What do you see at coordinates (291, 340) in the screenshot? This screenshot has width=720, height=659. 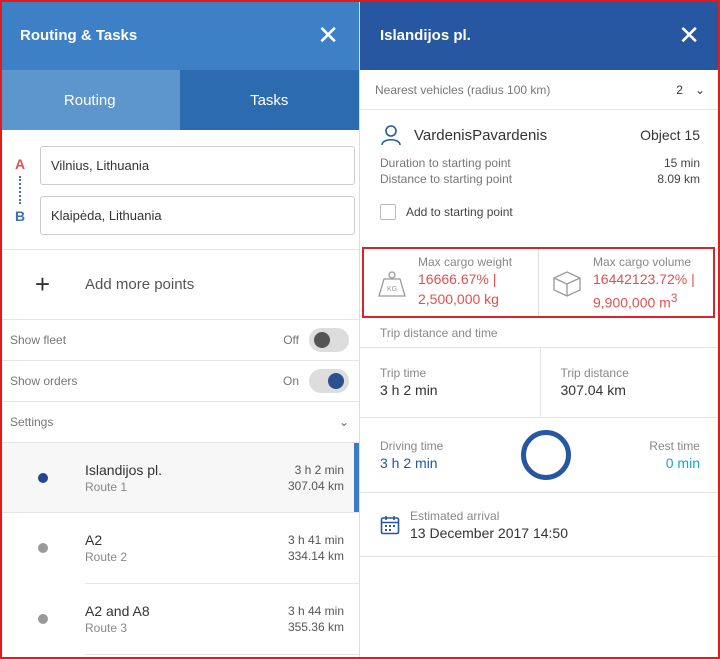 I see `show-fleet-state: Off` at bounding box center [291, 340].